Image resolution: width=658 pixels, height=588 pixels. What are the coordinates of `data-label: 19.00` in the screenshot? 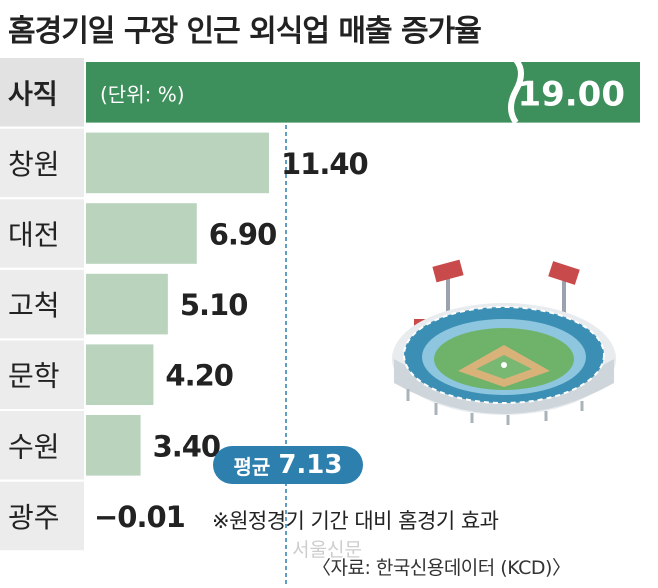 It's located at (571, 94).